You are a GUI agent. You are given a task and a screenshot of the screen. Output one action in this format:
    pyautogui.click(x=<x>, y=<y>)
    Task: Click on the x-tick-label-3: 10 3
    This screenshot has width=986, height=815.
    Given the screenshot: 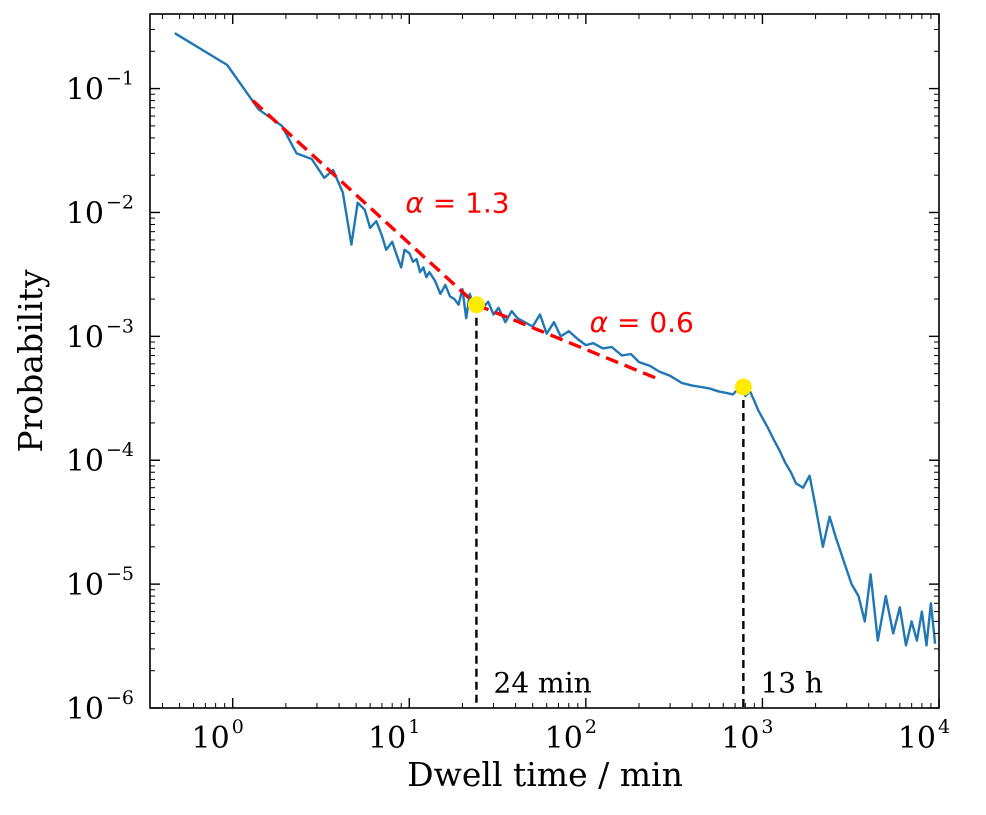 What is the action you would take?
    pyautogui.click(x=747, y=736)
    